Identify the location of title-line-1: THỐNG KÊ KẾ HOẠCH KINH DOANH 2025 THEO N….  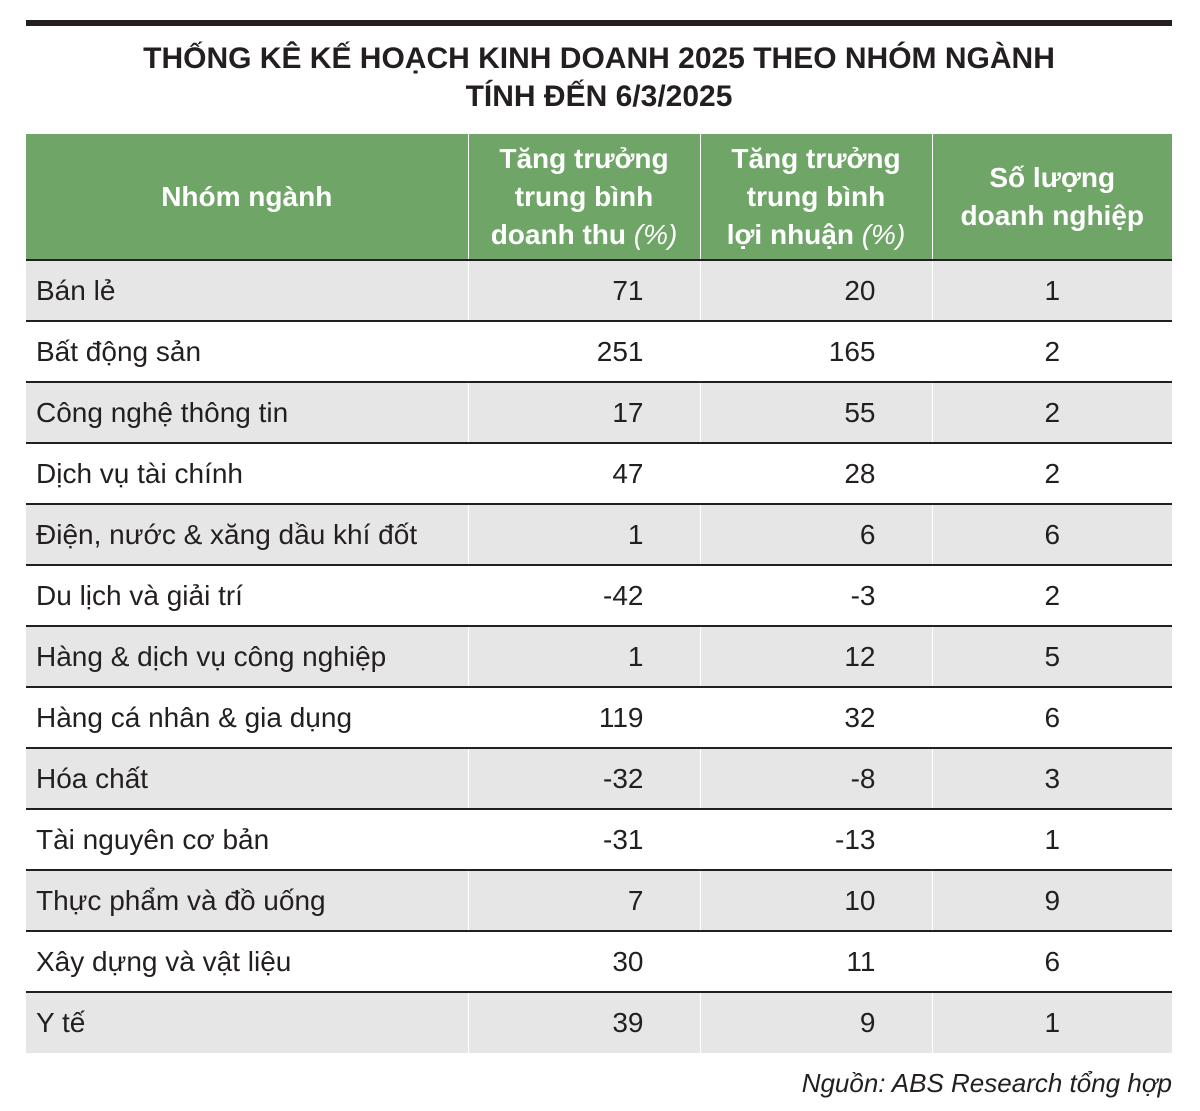
(599, 58).